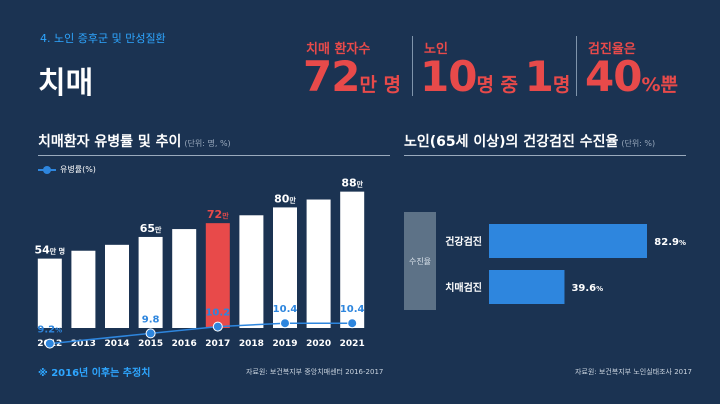 This screenshot has height=404, width=720. I want to click on line-label-2019: 10.4, so click(285, 309).